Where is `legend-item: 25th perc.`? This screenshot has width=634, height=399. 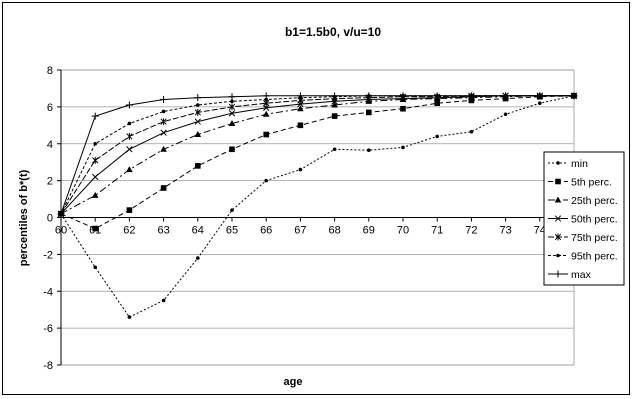 legend-item: 25th perc. is located at coordinates (583, 201).